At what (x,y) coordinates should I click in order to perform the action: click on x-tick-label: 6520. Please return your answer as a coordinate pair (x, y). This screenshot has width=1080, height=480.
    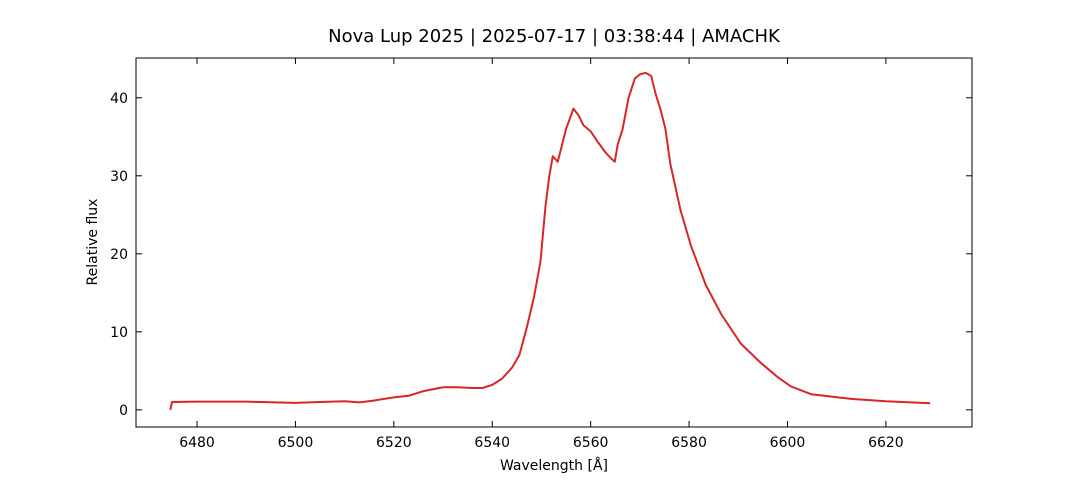
    Looking at the image, I should click on (394, 443).